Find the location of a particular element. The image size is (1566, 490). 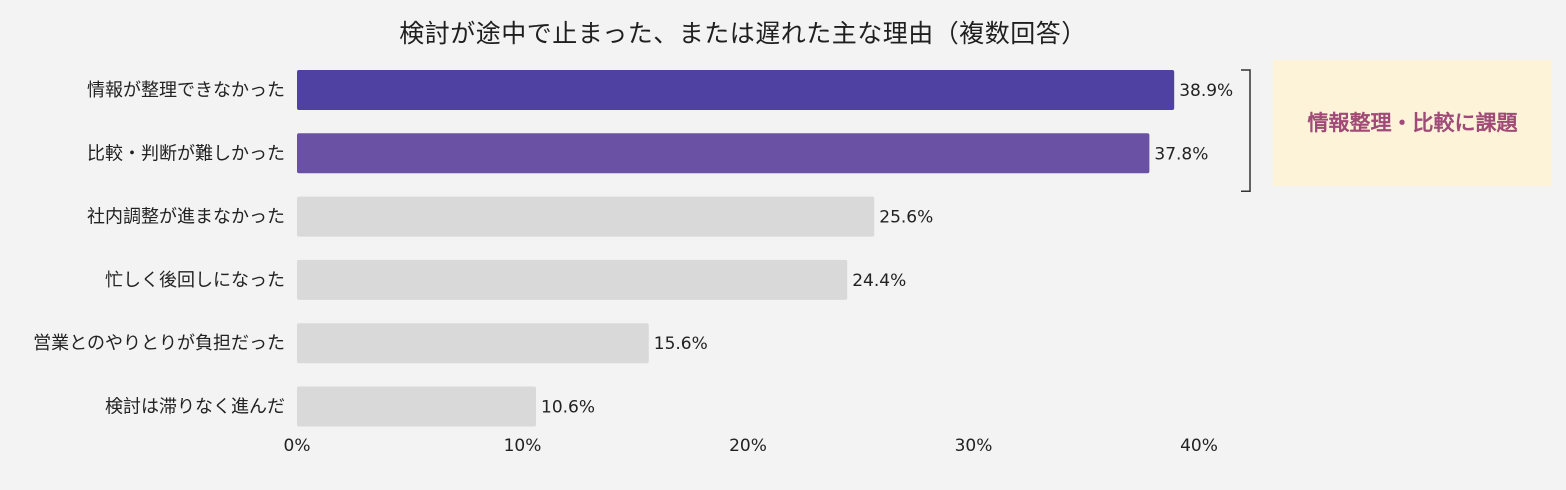

x-tick-label-1: 10% is located at coordinates (523, 446).